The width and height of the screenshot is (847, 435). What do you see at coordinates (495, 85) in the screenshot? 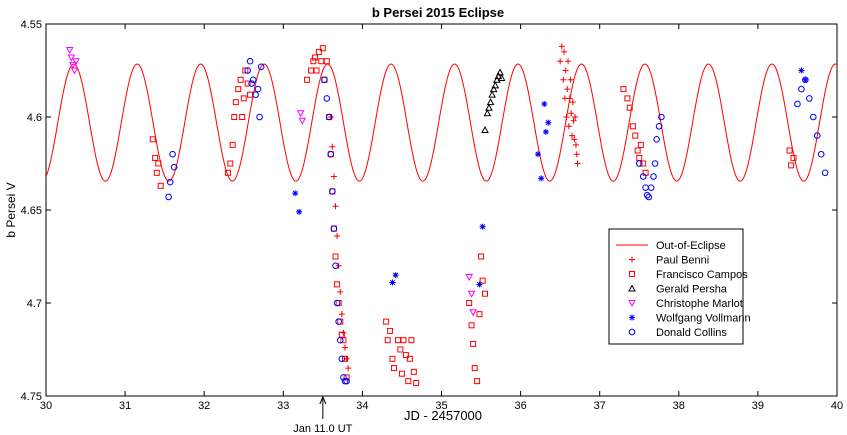
I see `point-gerald-persha` at bounding box center [495, 85].